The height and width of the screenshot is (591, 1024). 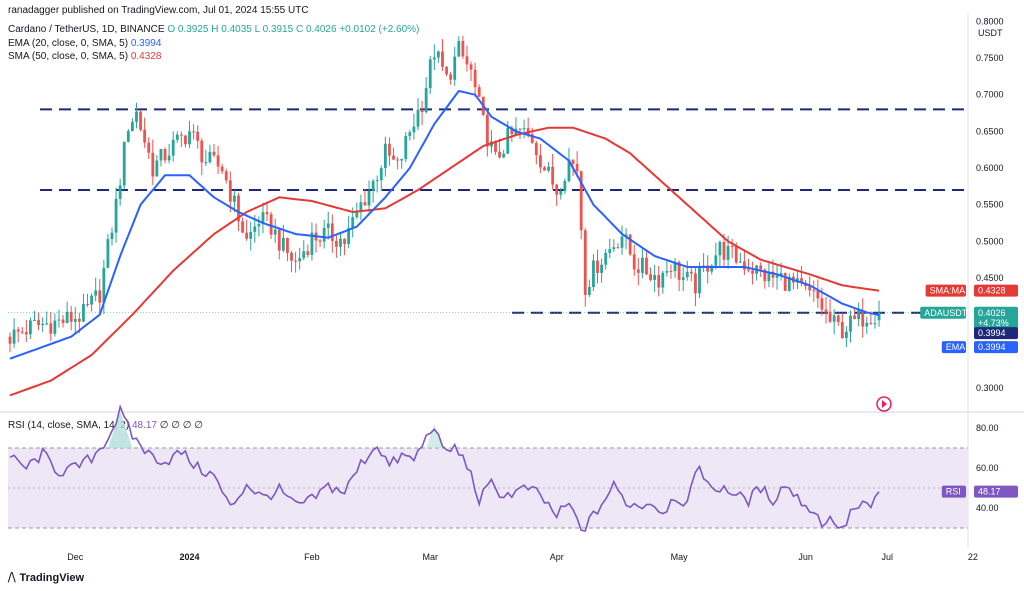 I want to click on ema-price-tag: 0.3994, so click(x=996, y=333).